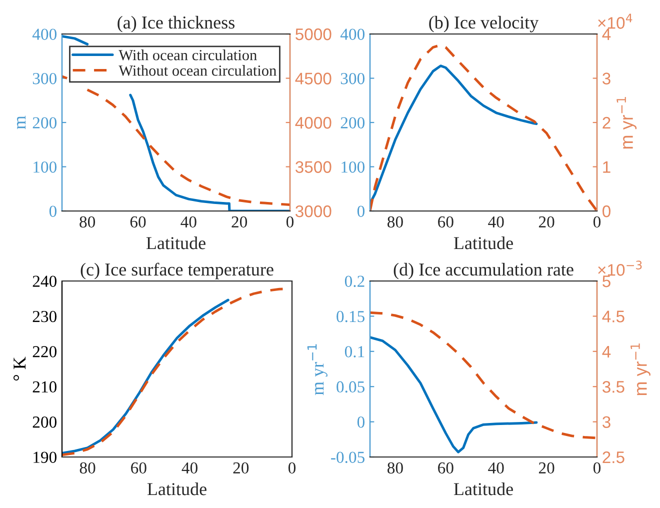 Image resolution: width=660 pixels, height=508 pixels. Describe the element at coordinates (613, 316) in the screenshot. I see `y2-tick-label: 4.5` at that location.